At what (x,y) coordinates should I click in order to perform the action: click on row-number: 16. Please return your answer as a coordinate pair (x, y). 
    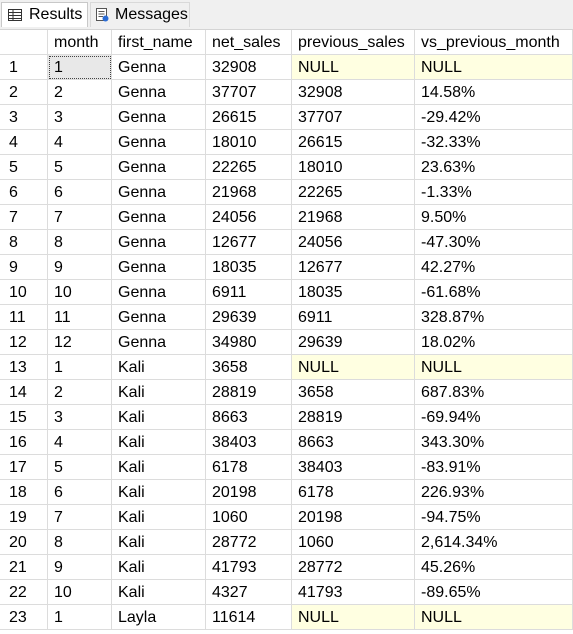
    Looking at the image, I should click on (24, 442).